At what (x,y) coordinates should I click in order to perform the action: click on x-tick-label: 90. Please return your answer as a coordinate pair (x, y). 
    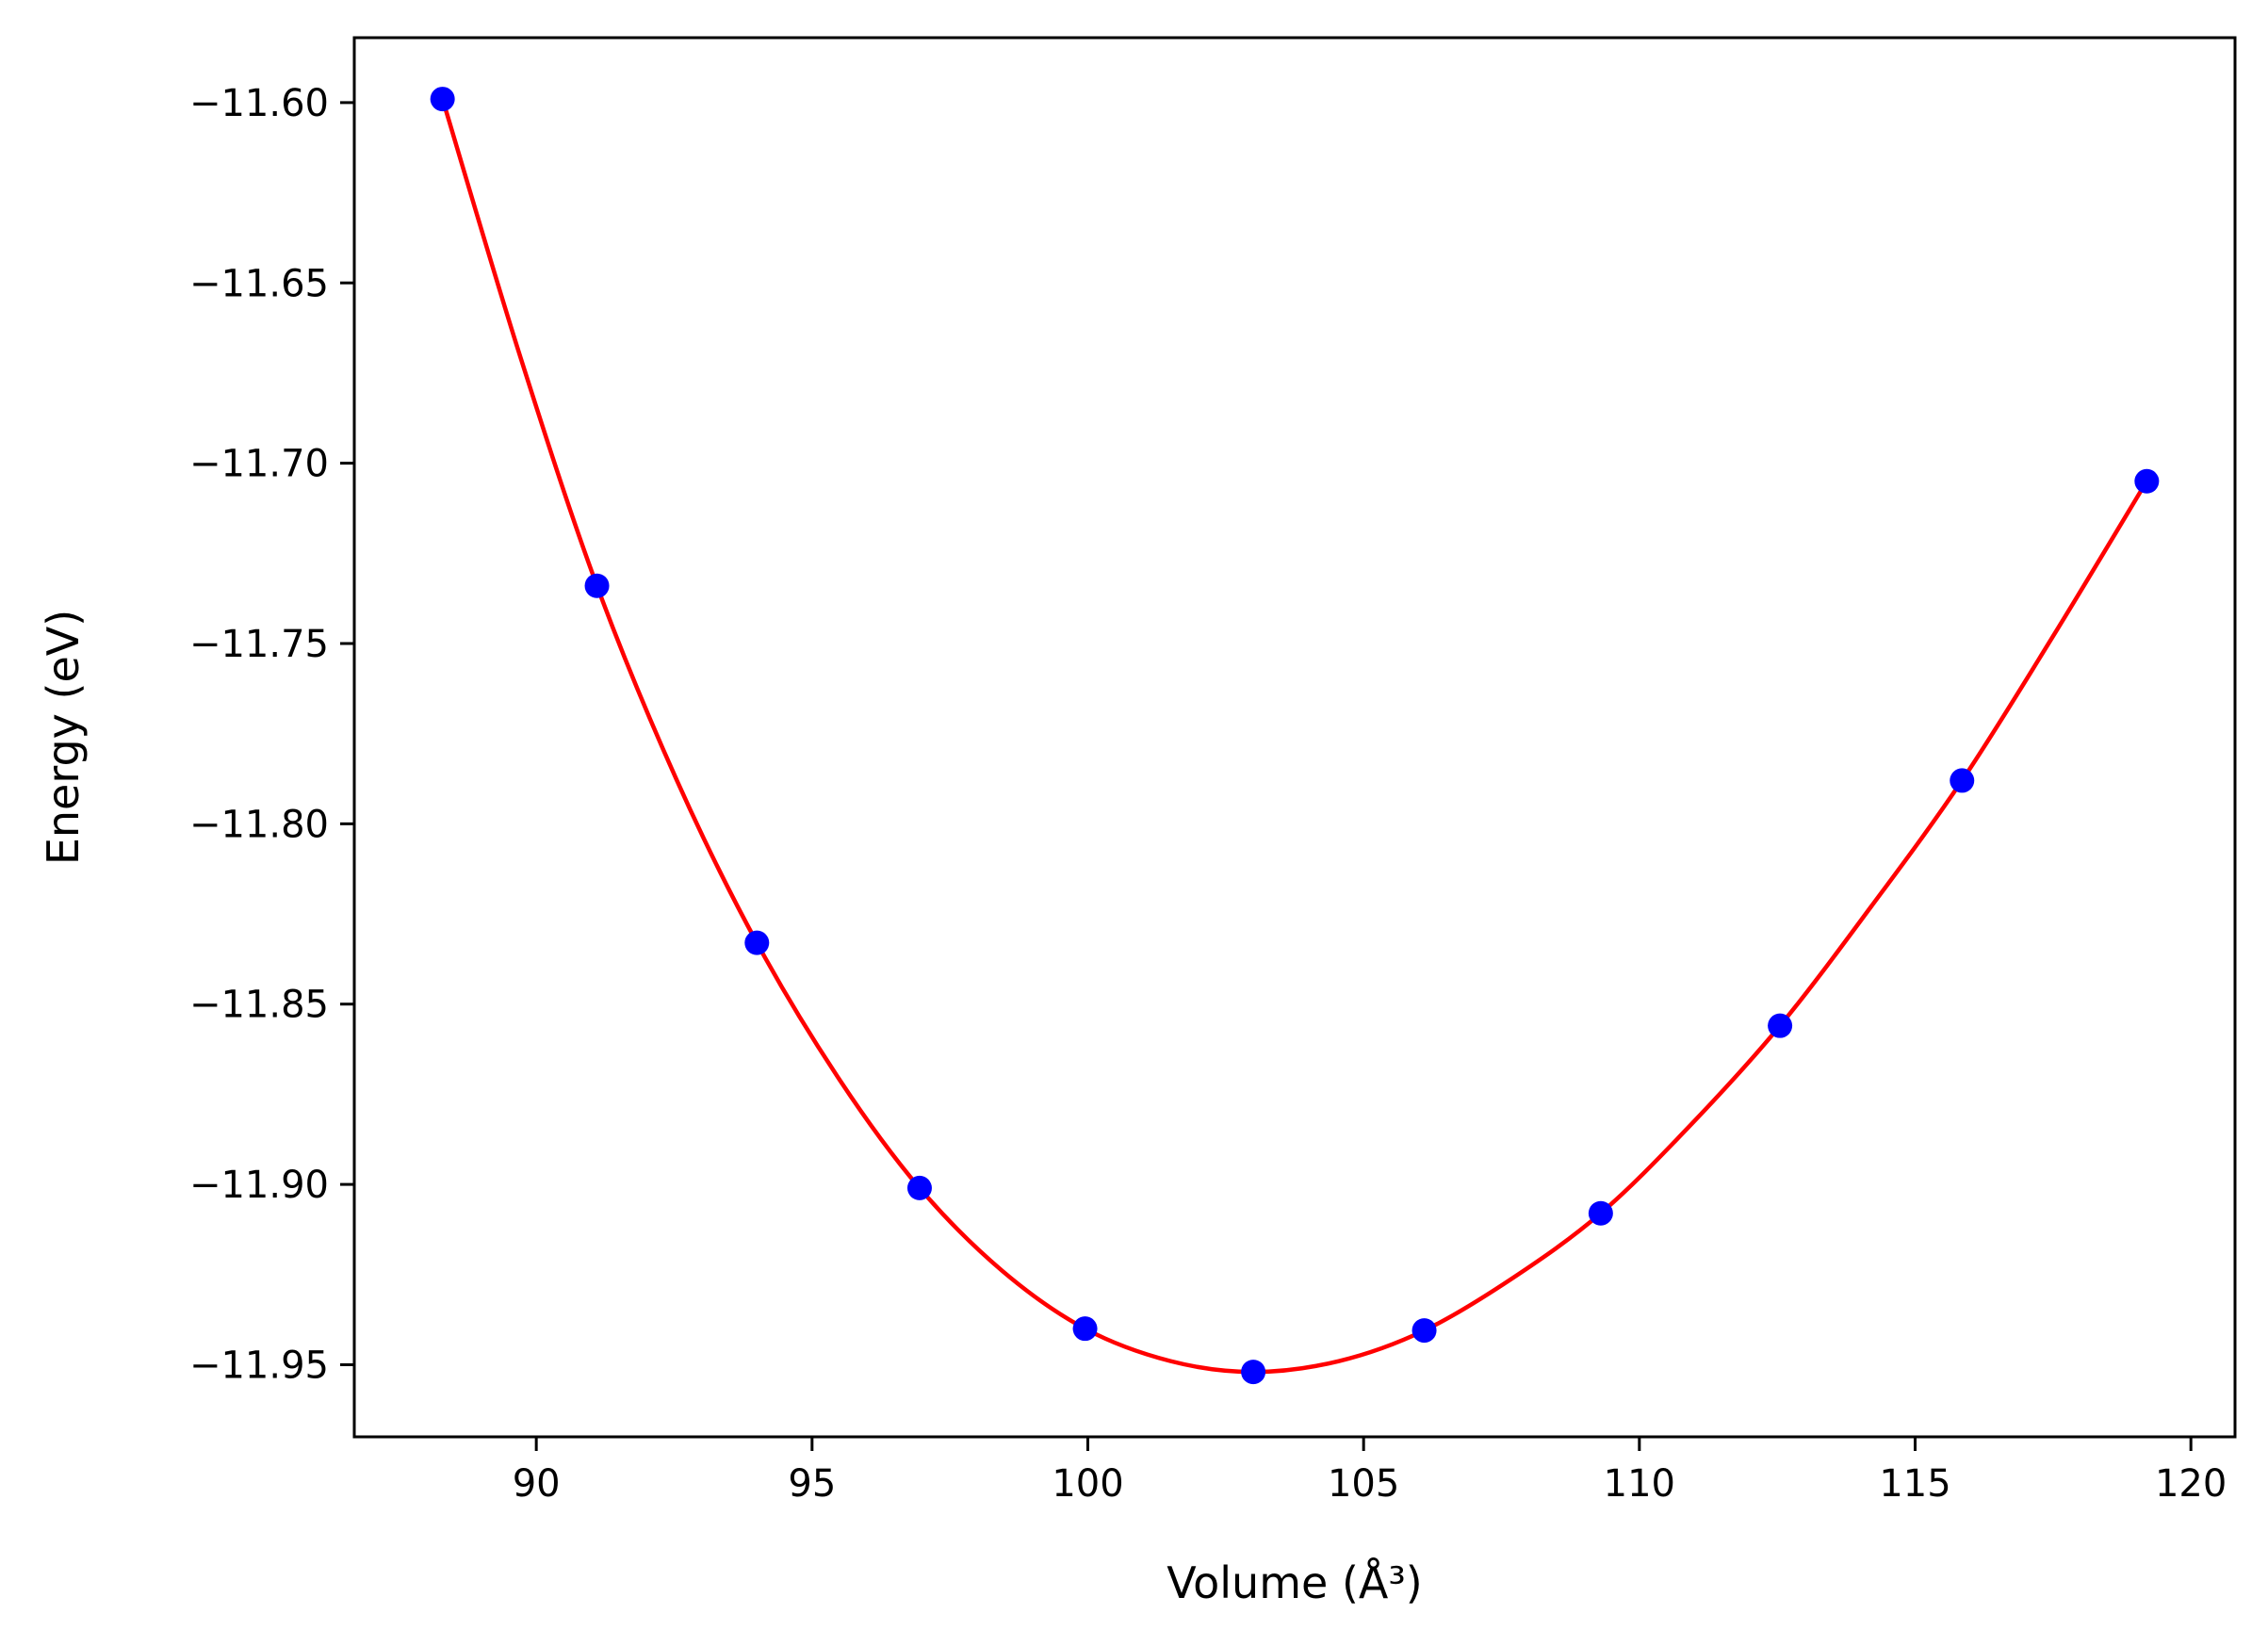
    Looking at the image, I should click on (537, 1484).